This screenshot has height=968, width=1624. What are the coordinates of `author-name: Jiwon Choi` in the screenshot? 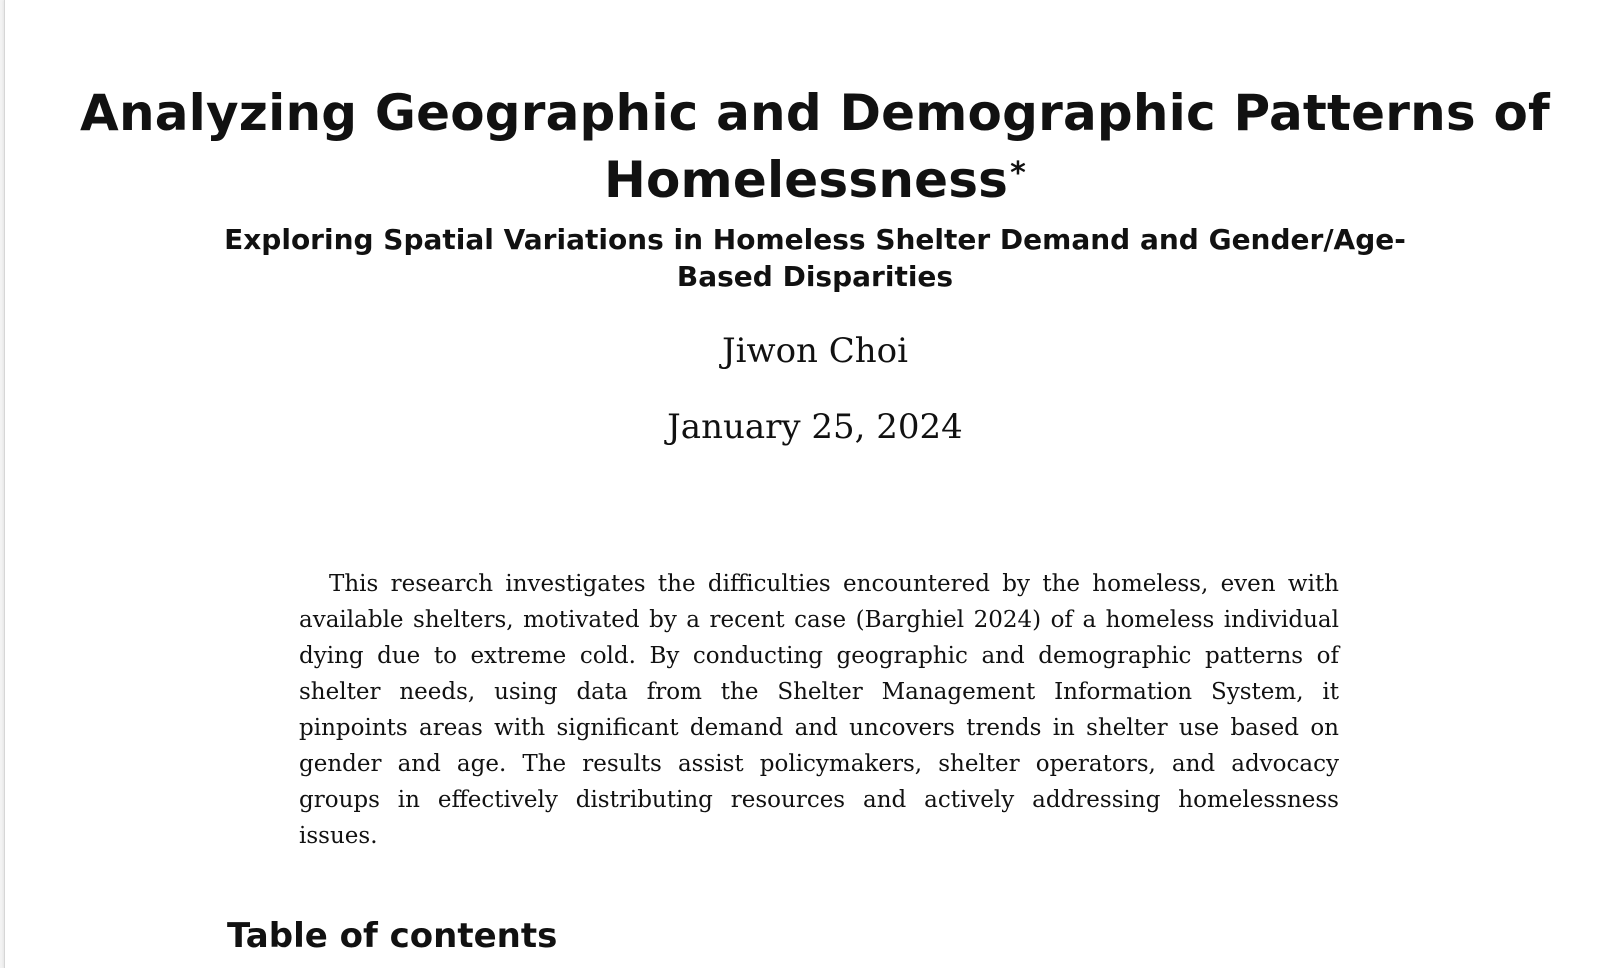 It's located at (815, 351).